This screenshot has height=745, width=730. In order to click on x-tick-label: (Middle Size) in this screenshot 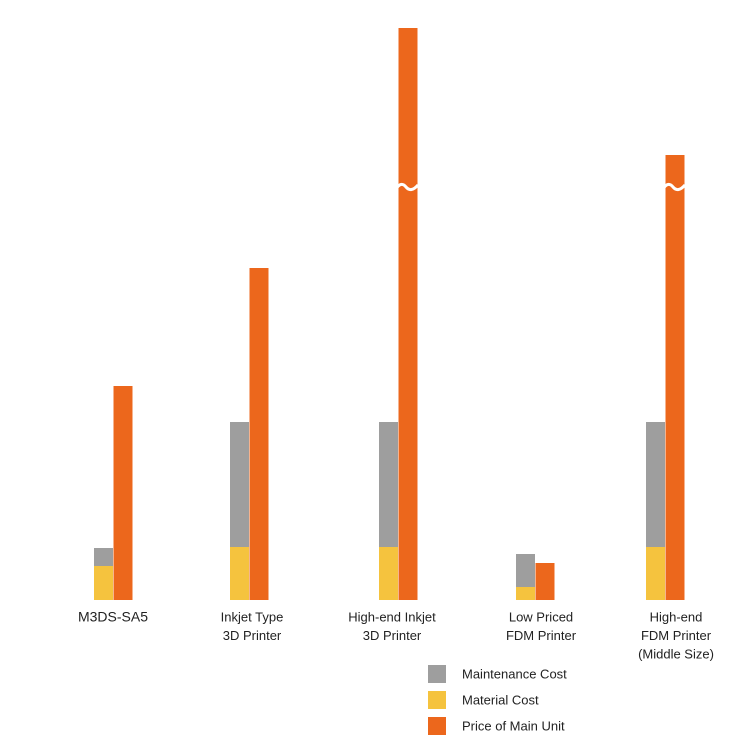, I will do `click(676, 653)`.